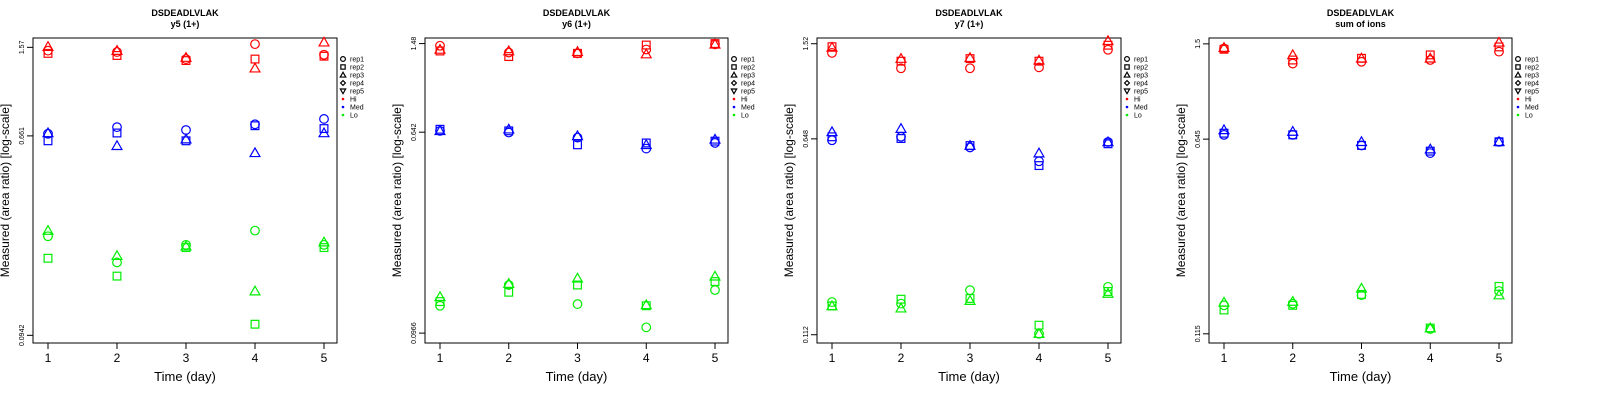 The image size is (1600, 400). Describe the element at coordinates (1039, 166) in the screenshot. I see `point-med-rep2-day4` at that location.